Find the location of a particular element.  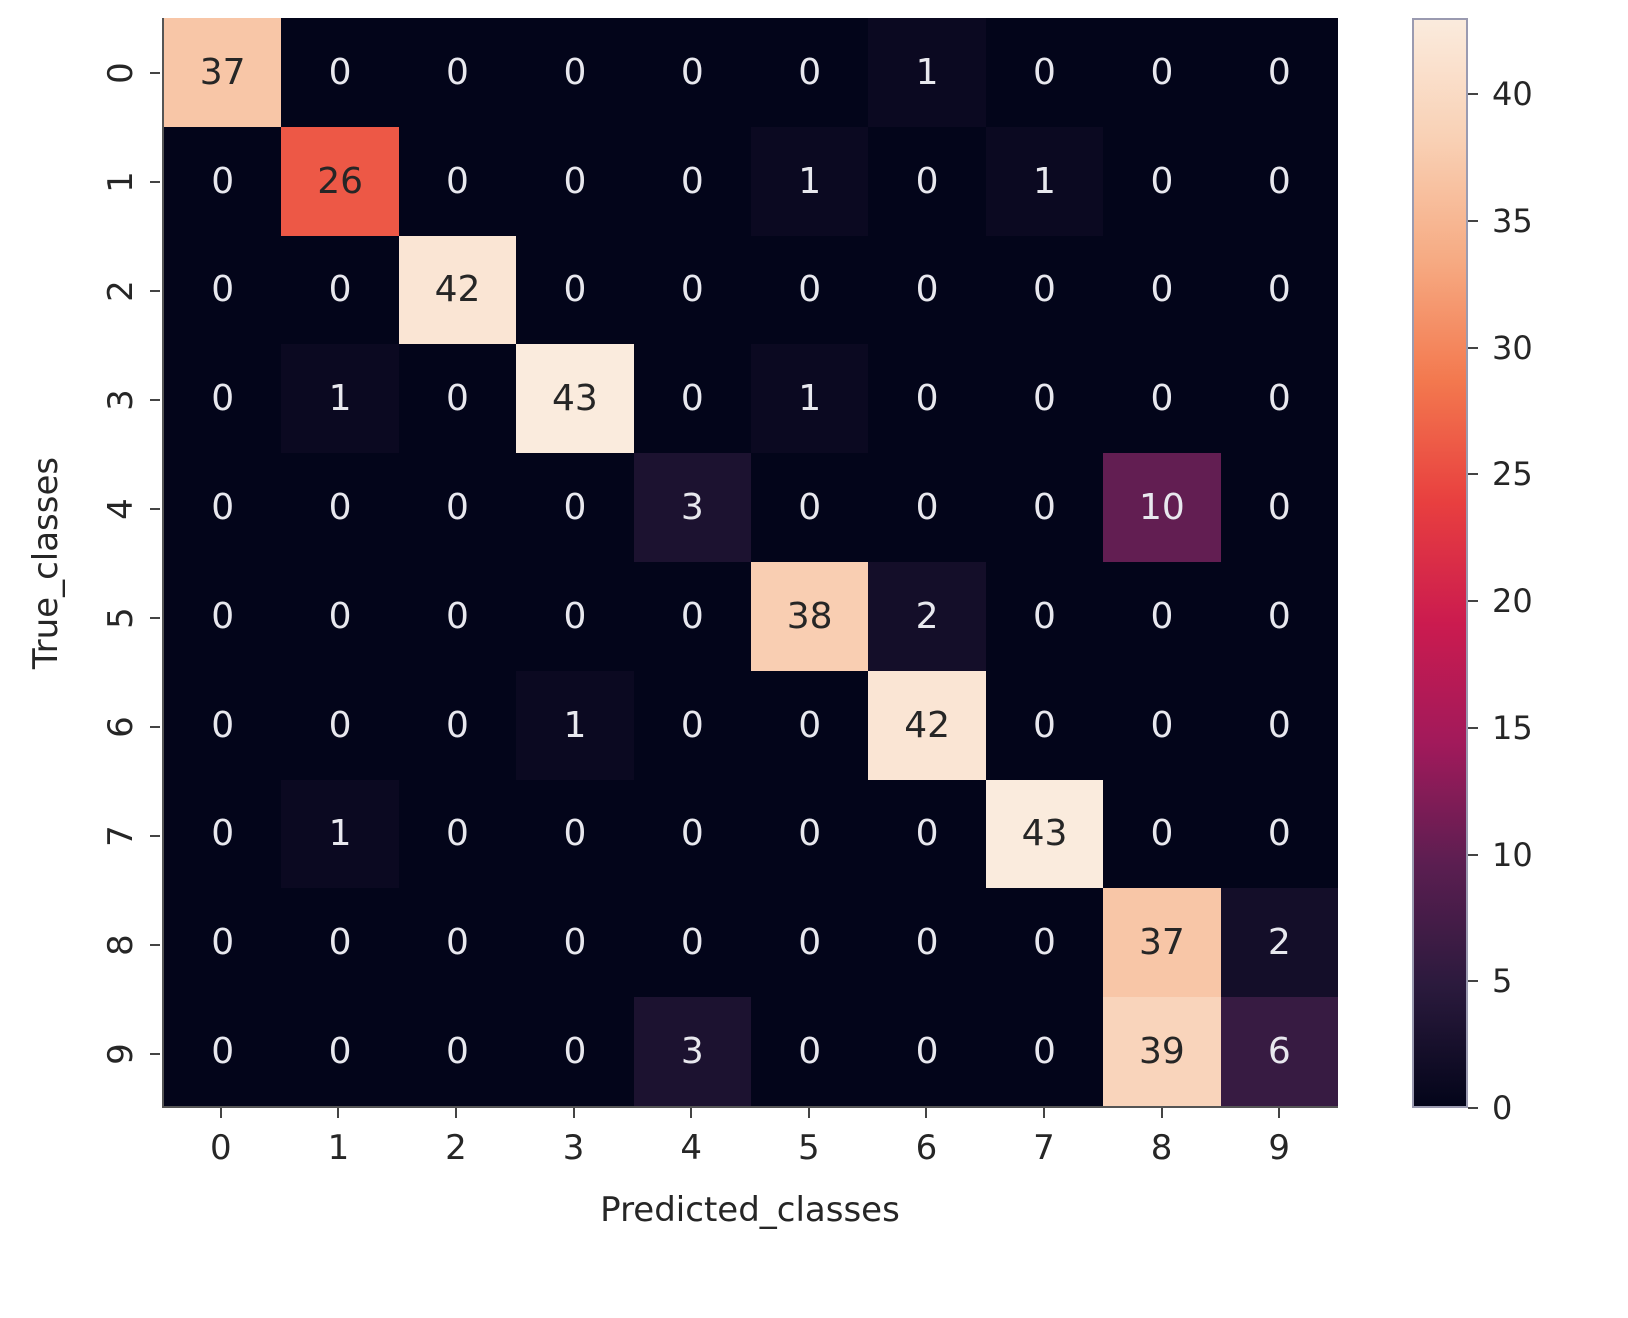

x-tick: 8 is located at coordinates (1162, 1138).